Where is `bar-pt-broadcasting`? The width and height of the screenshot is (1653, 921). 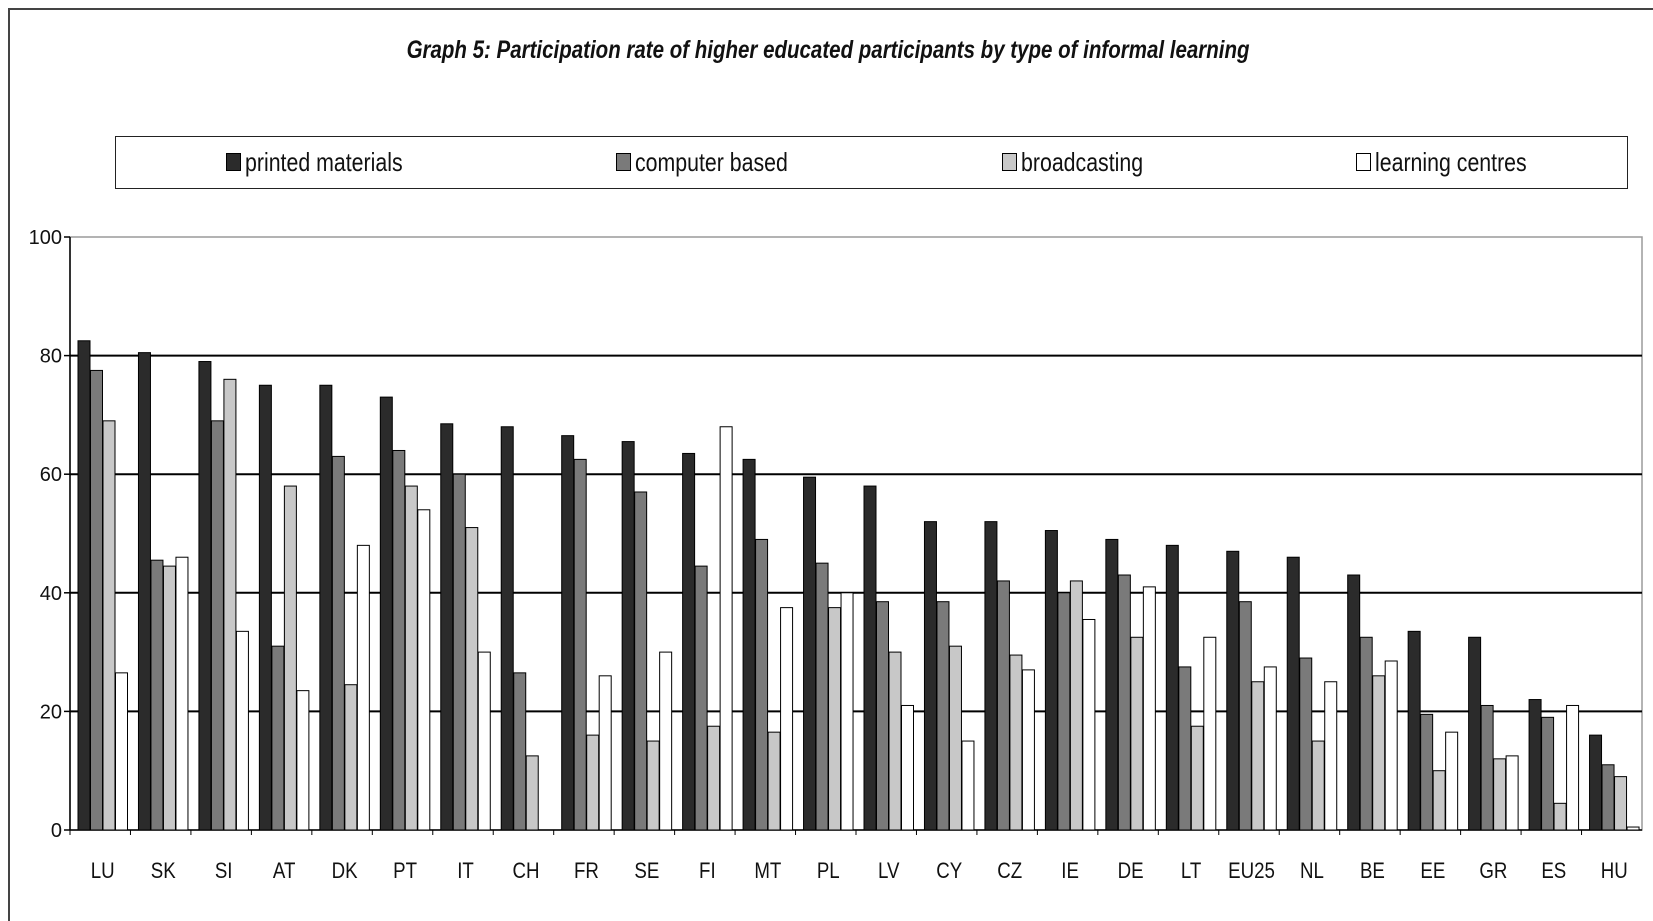 bar-pt-broadcasting is located at coordinates (411, 658).